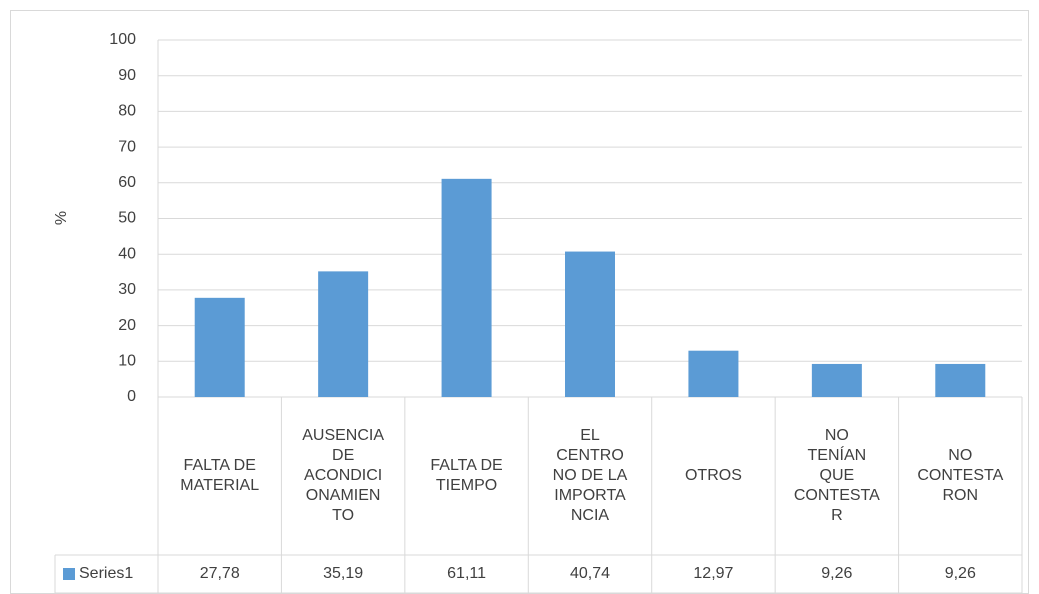 The height and width of the screenshot is (594, 1039). What do you see at coordinates (61, 218) in the screenshot?
I see `y-axis-label: %` at bounding box center [61, 218].